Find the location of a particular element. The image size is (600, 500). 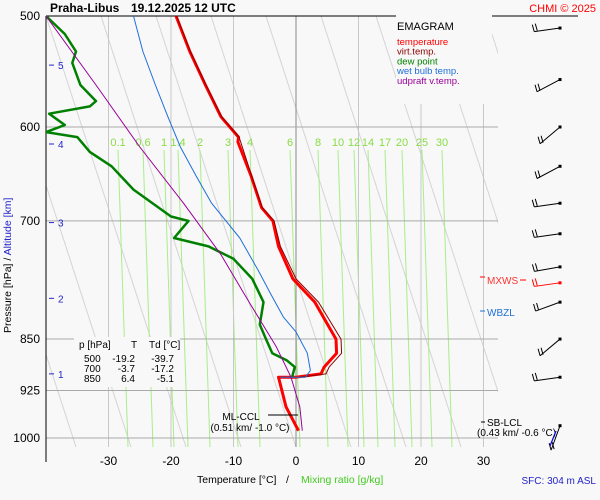

table-cell: -5.1 is located at coordinates (166, 379).